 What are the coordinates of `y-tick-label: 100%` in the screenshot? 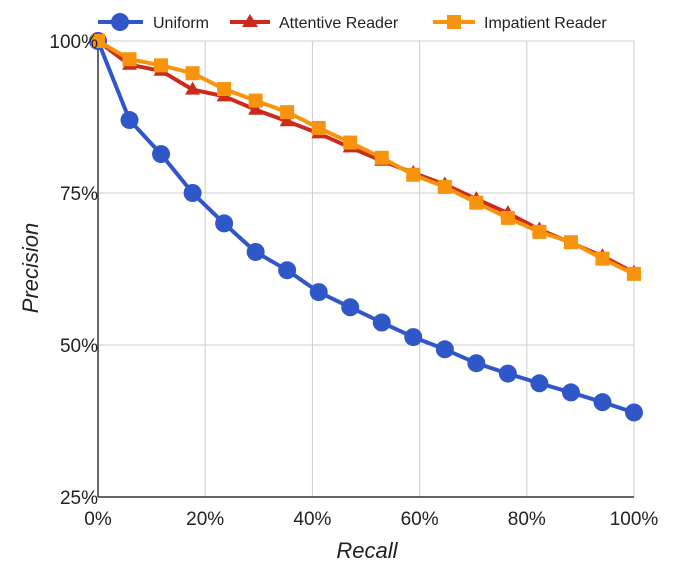 It's located at (73, 42).